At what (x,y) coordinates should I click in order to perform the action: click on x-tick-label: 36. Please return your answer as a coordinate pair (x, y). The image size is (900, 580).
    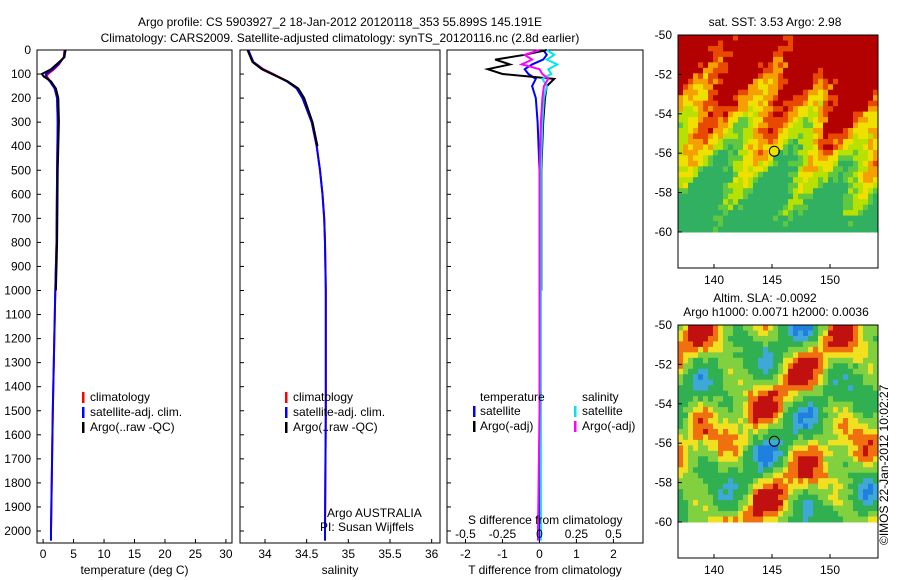
    Looking at the image, I should click on (432, 554).